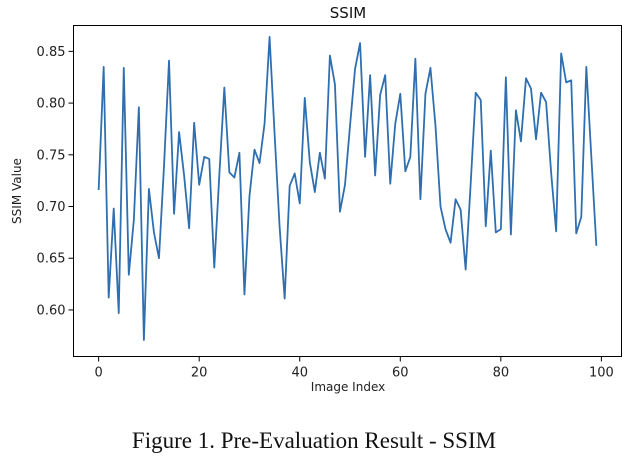 The image size is (628, 467). Describe the element at coordinates (55, 181) in the screenshot. I see `y-axis-ticks: 0.60 0.65 0.70 0.75 0.80 0.85` at that location.